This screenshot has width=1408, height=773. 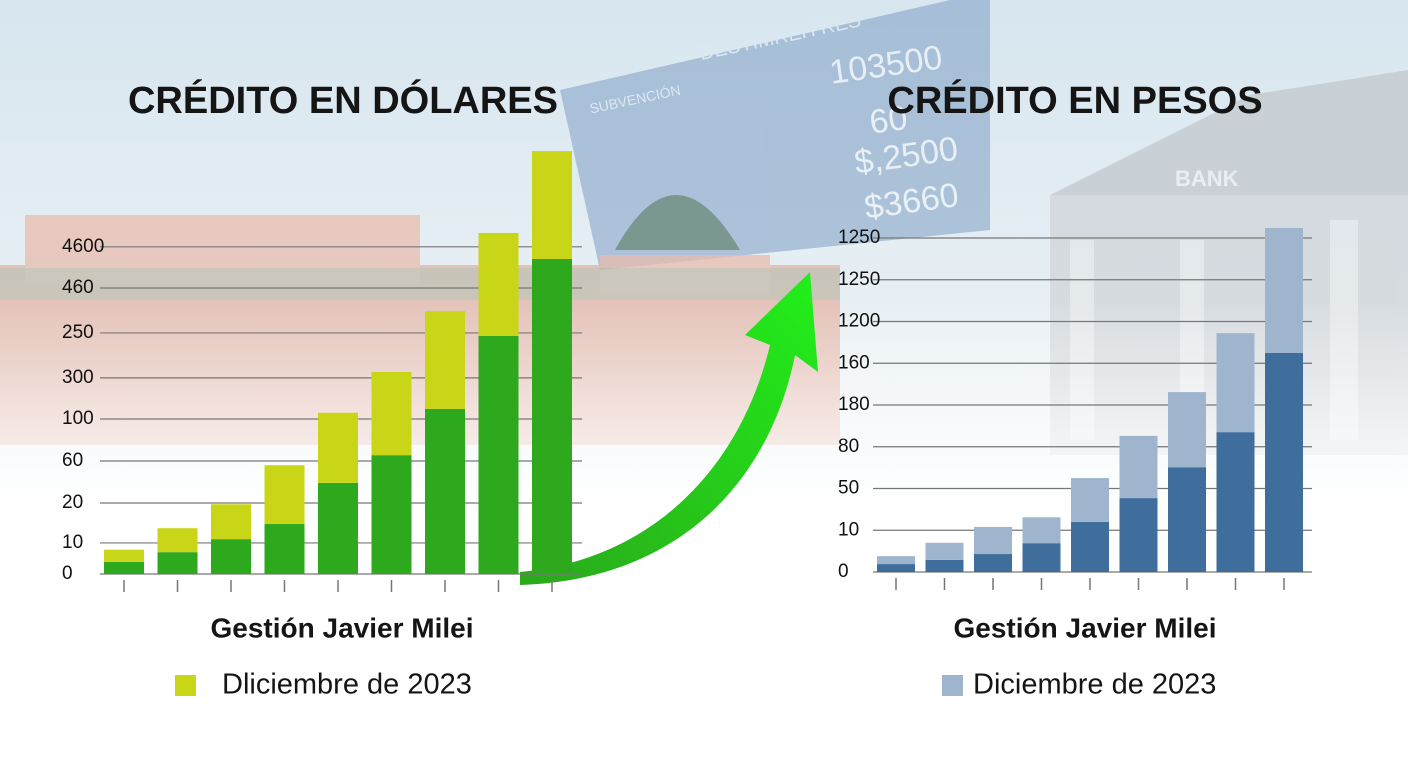 I want to click on chart-title: CRÉDITO EN PESOS, so click(x=1074, y=100).